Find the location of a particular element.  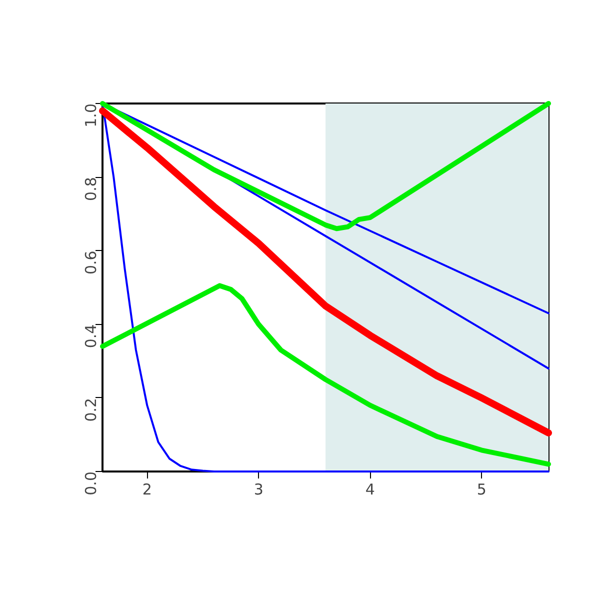

y-tick-label: 1.0 is located at coordinates (91, 115).